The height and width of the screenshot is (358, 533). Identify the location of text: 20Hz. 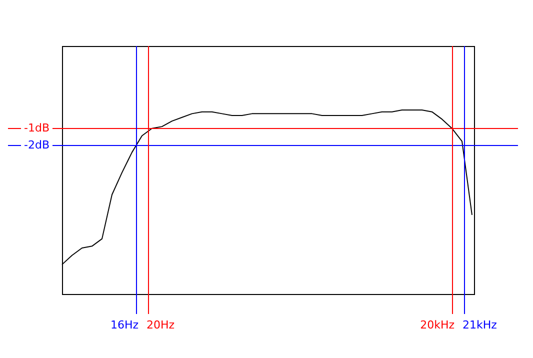
(160, 325).